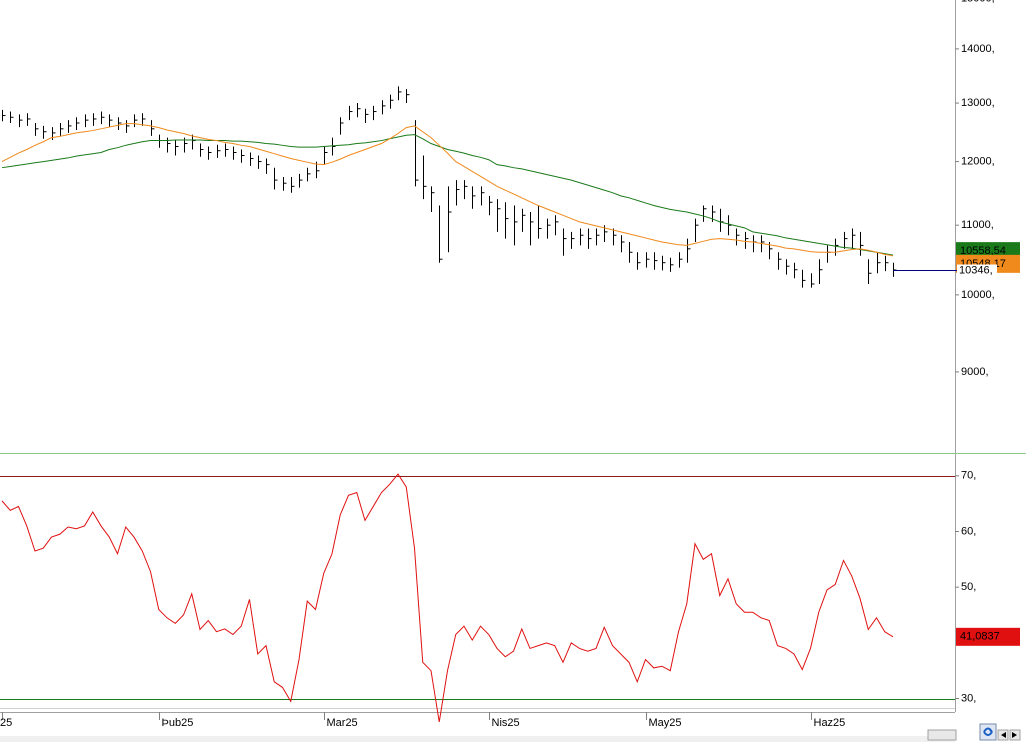 Image resolution: width=1026 pixels, height=742 pixels. Describe the element at coordinates (978, 2) in the screenshot. I see `y-tick-label: 15000,` at that location.